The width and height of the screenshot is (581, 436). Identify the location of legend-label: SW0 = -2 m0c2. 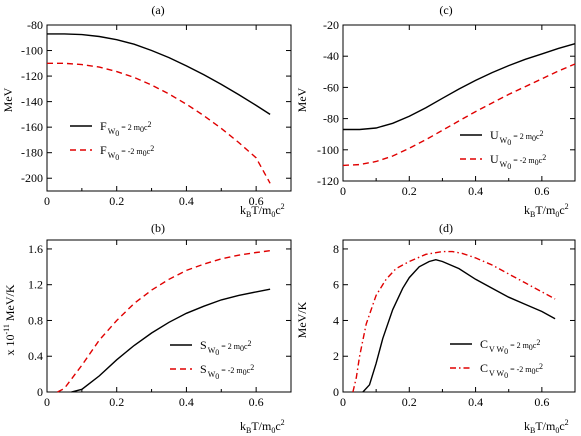
(227, 371).